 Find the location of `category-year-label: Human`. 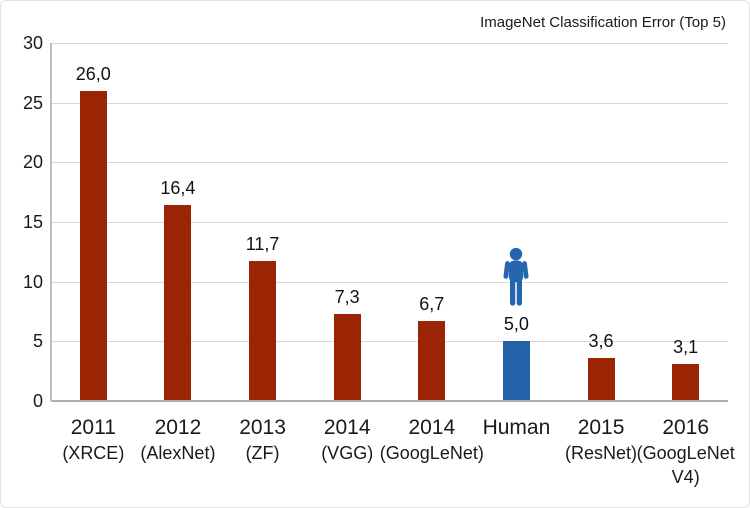

category-year-label: Human is located at coordinates (516, 427).